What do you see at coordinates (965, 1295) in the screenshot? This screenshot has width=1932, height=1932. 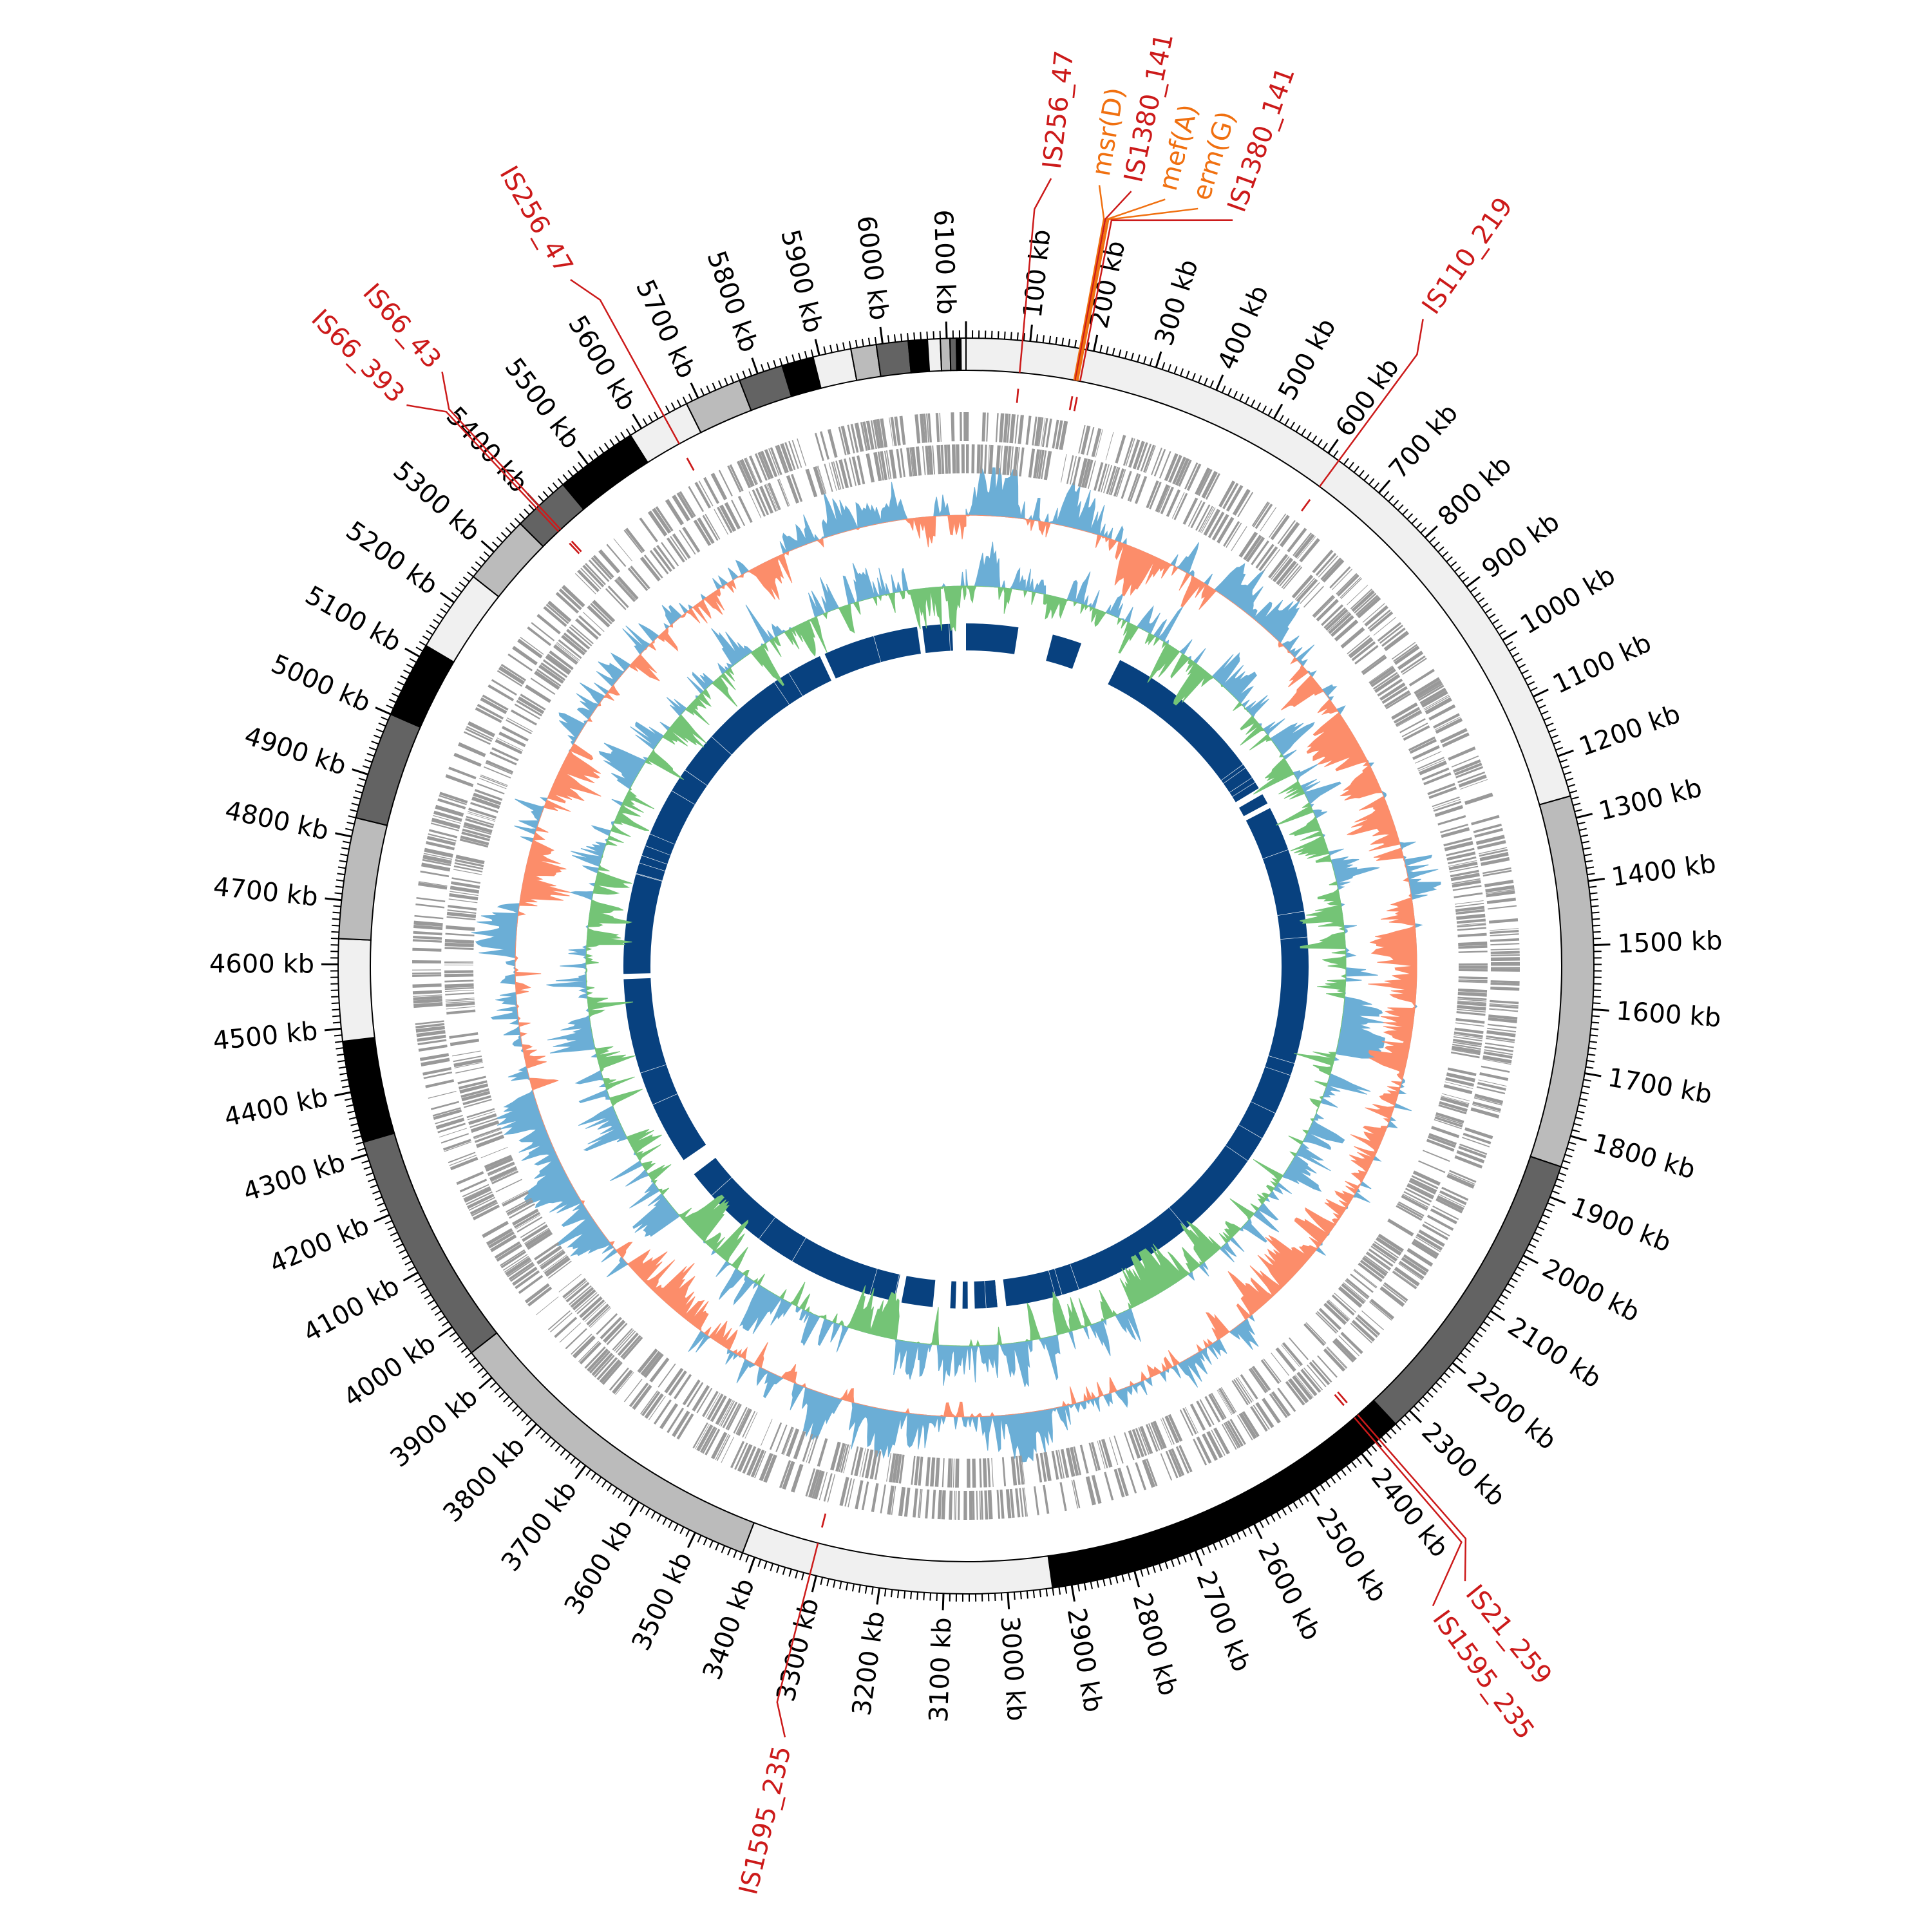 I see `alignment-block` at bounding box center [965, 1295].